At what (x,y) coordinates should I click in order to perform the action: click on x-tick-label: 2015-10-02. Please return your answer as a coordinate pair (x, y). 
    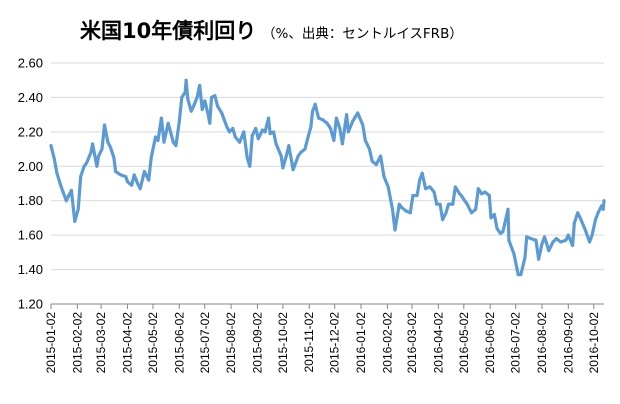
    Looking at the image, I should click on (283, 343).